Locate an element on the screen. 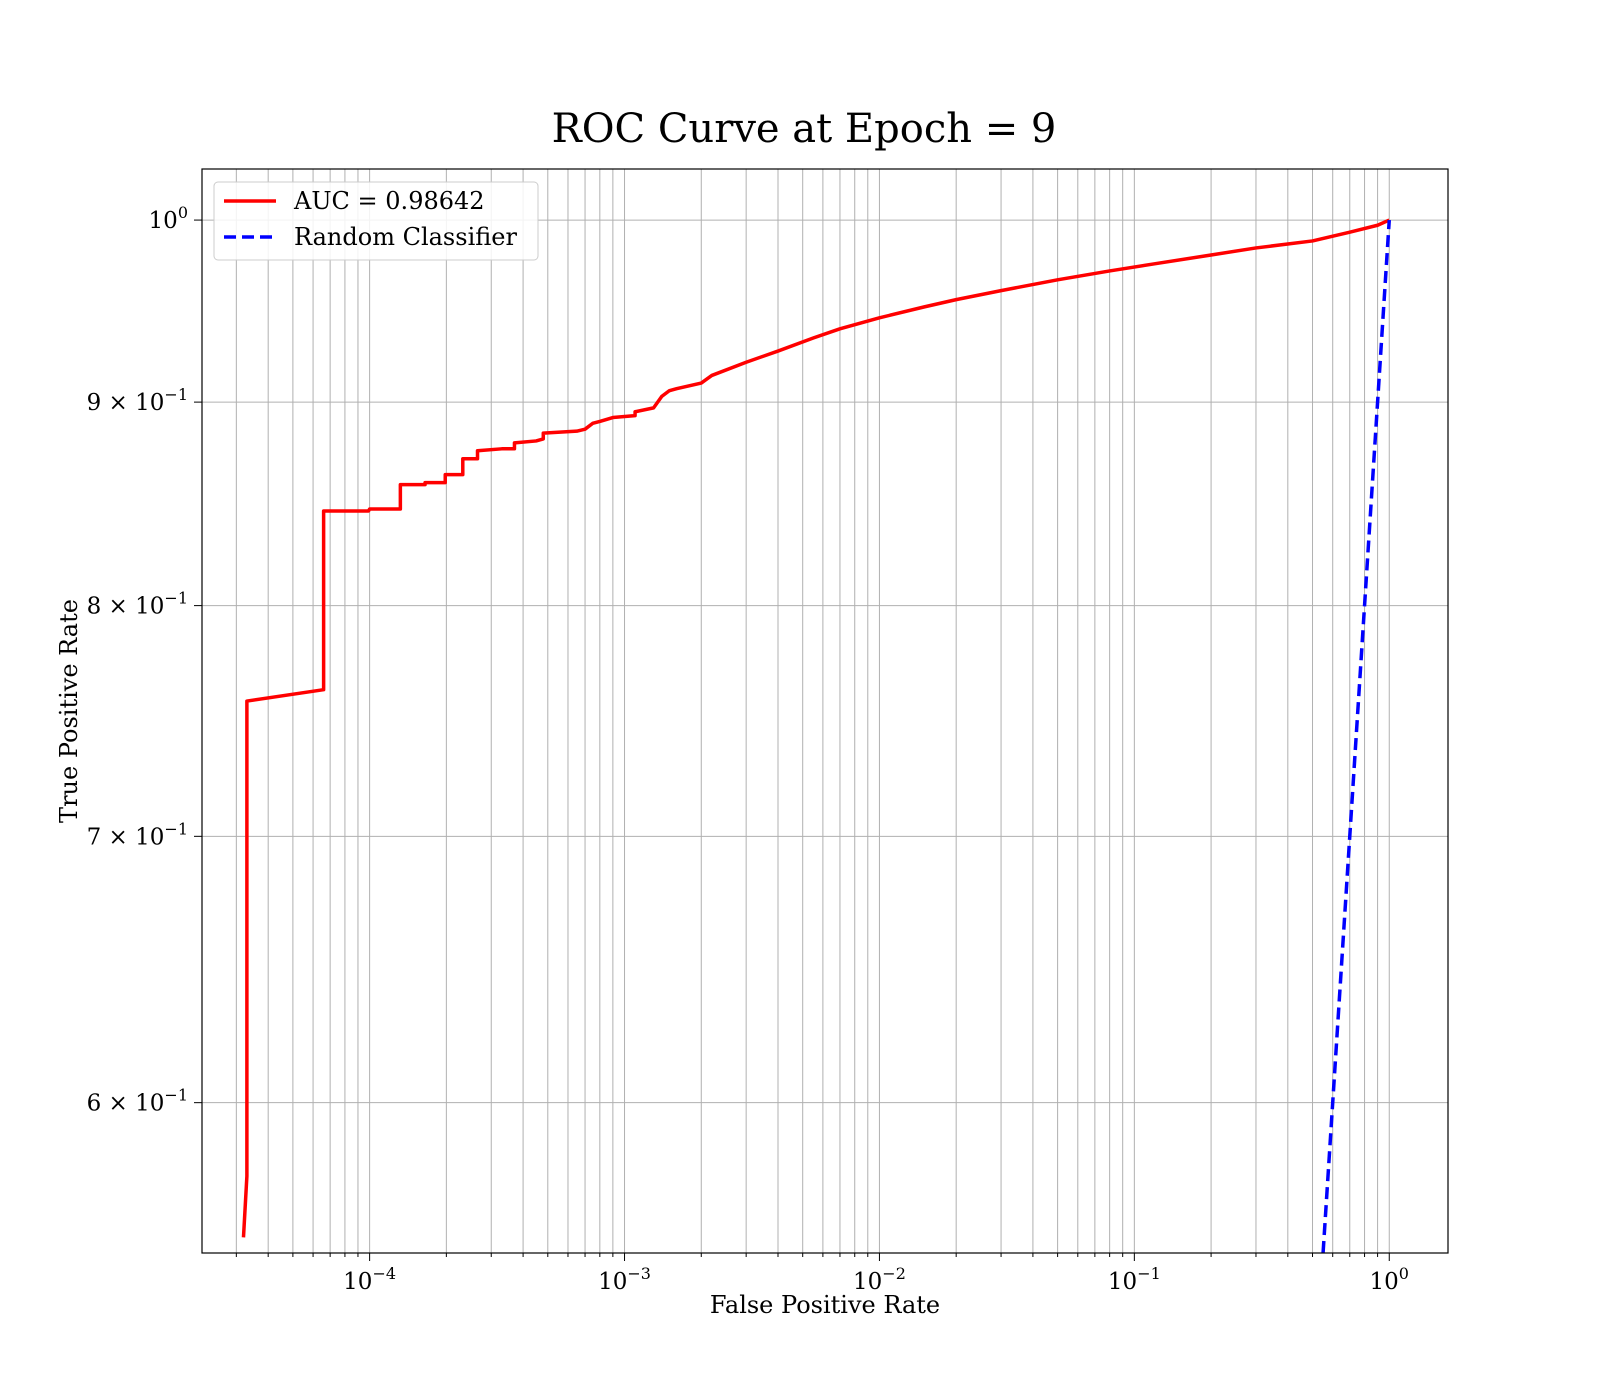 The height and width of the screenshot is (1400, 1600). x-tick-label: 10⁻¹ is located at coordinates (1134, 1279).